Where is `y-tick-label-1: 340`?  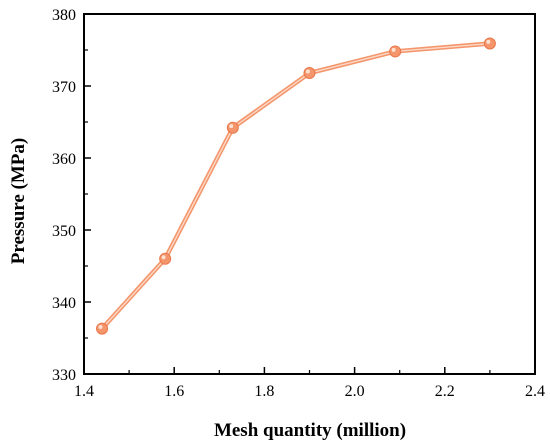 y-tick-label-1: 340 is located at coordinates (64, 303).